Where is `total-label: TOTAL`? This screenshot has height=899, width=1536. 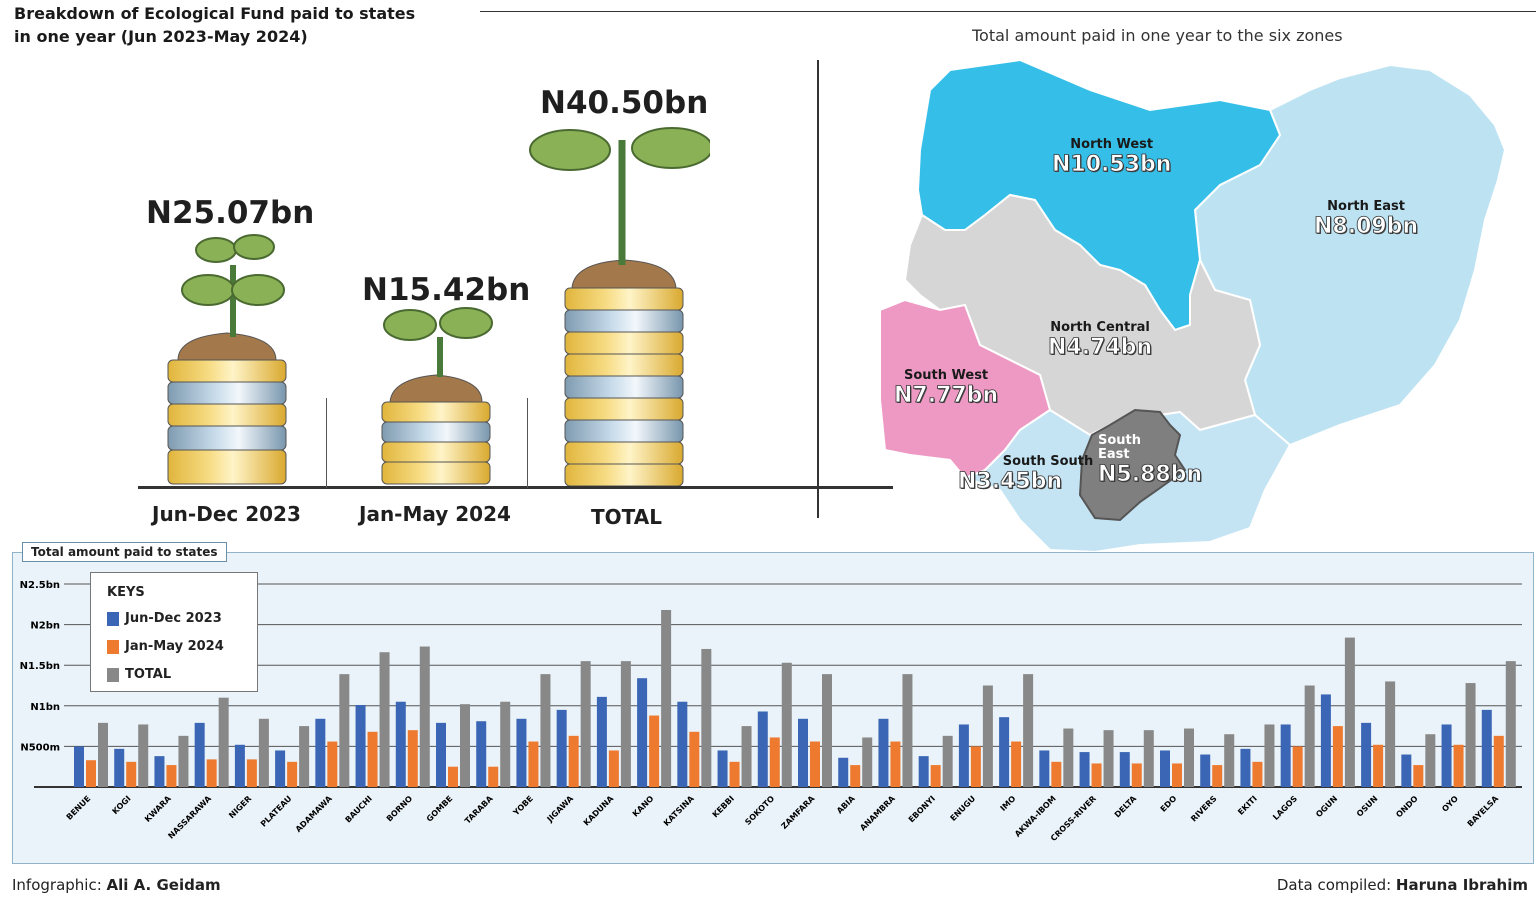 total-label: TOTAL is located at coordinates (626, 517).